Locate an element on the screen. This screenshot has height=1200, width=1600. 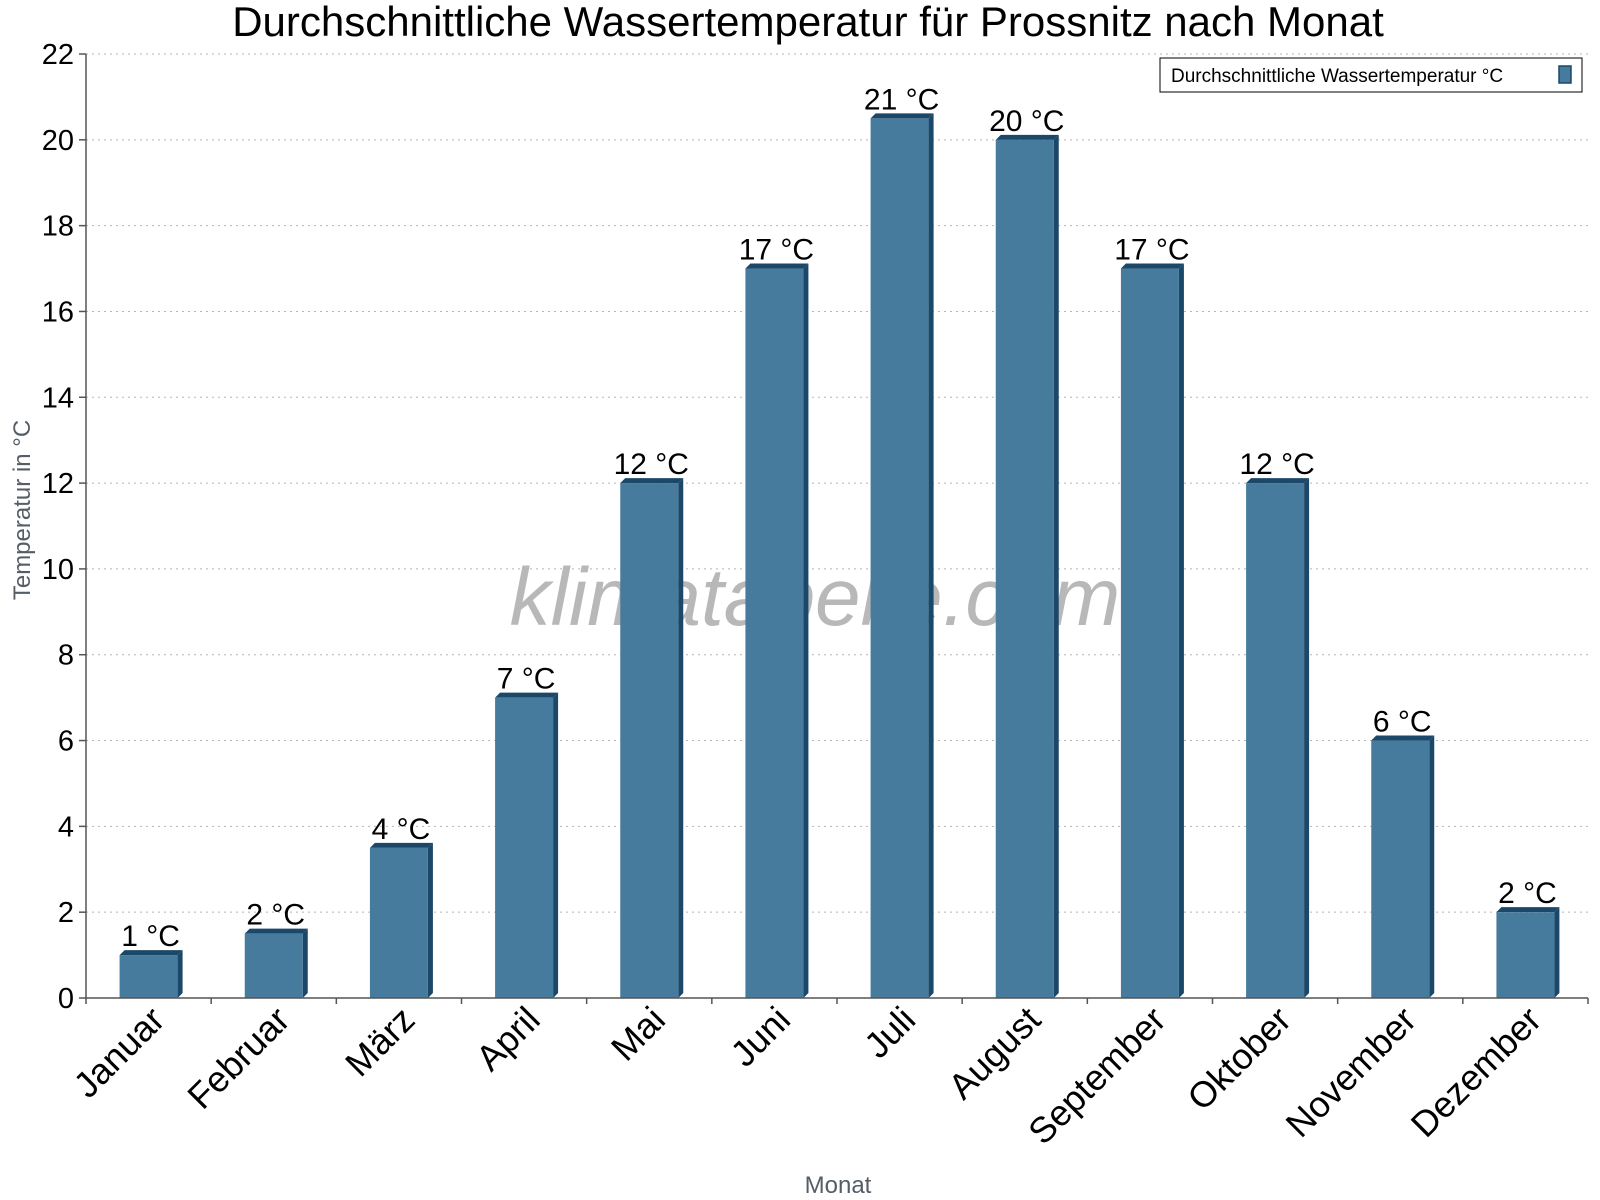
data-label: 7 °C is located at coordinates (526, 679).